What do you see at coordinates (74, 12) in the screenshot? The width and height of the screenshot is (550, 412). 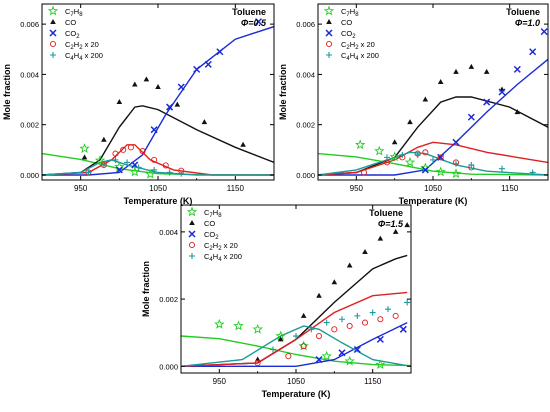 I see `legend-label: C7H8` at bounding box center [74, 12].